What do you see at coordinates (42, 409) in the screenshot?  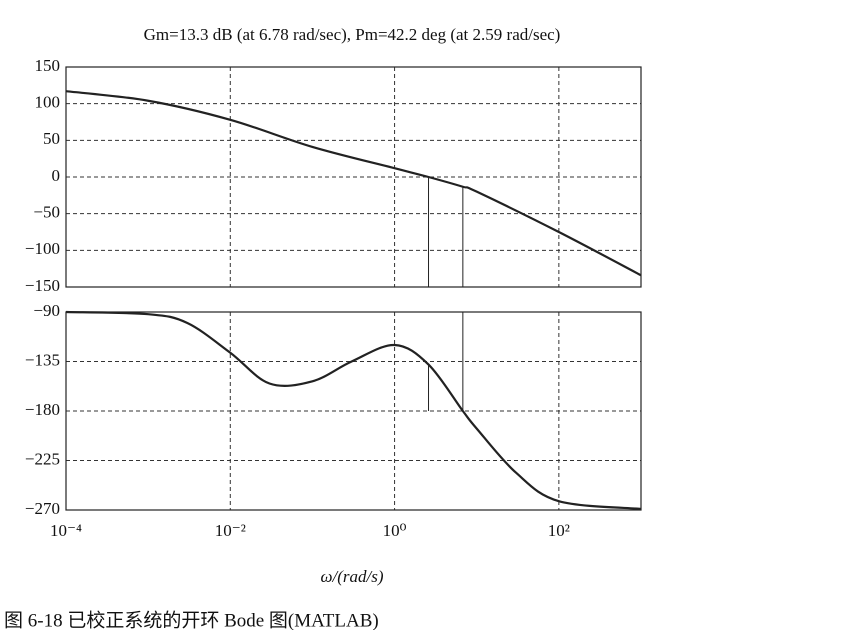 I see `y-tick-label: −180` at bounding box center [42, 409].